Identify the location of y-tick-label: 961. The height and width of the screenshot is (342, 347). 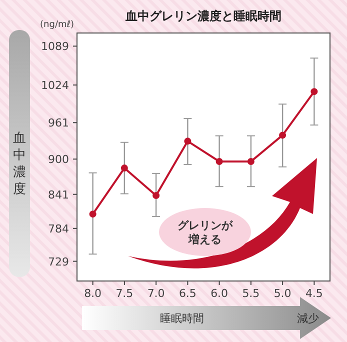
(58, 123).